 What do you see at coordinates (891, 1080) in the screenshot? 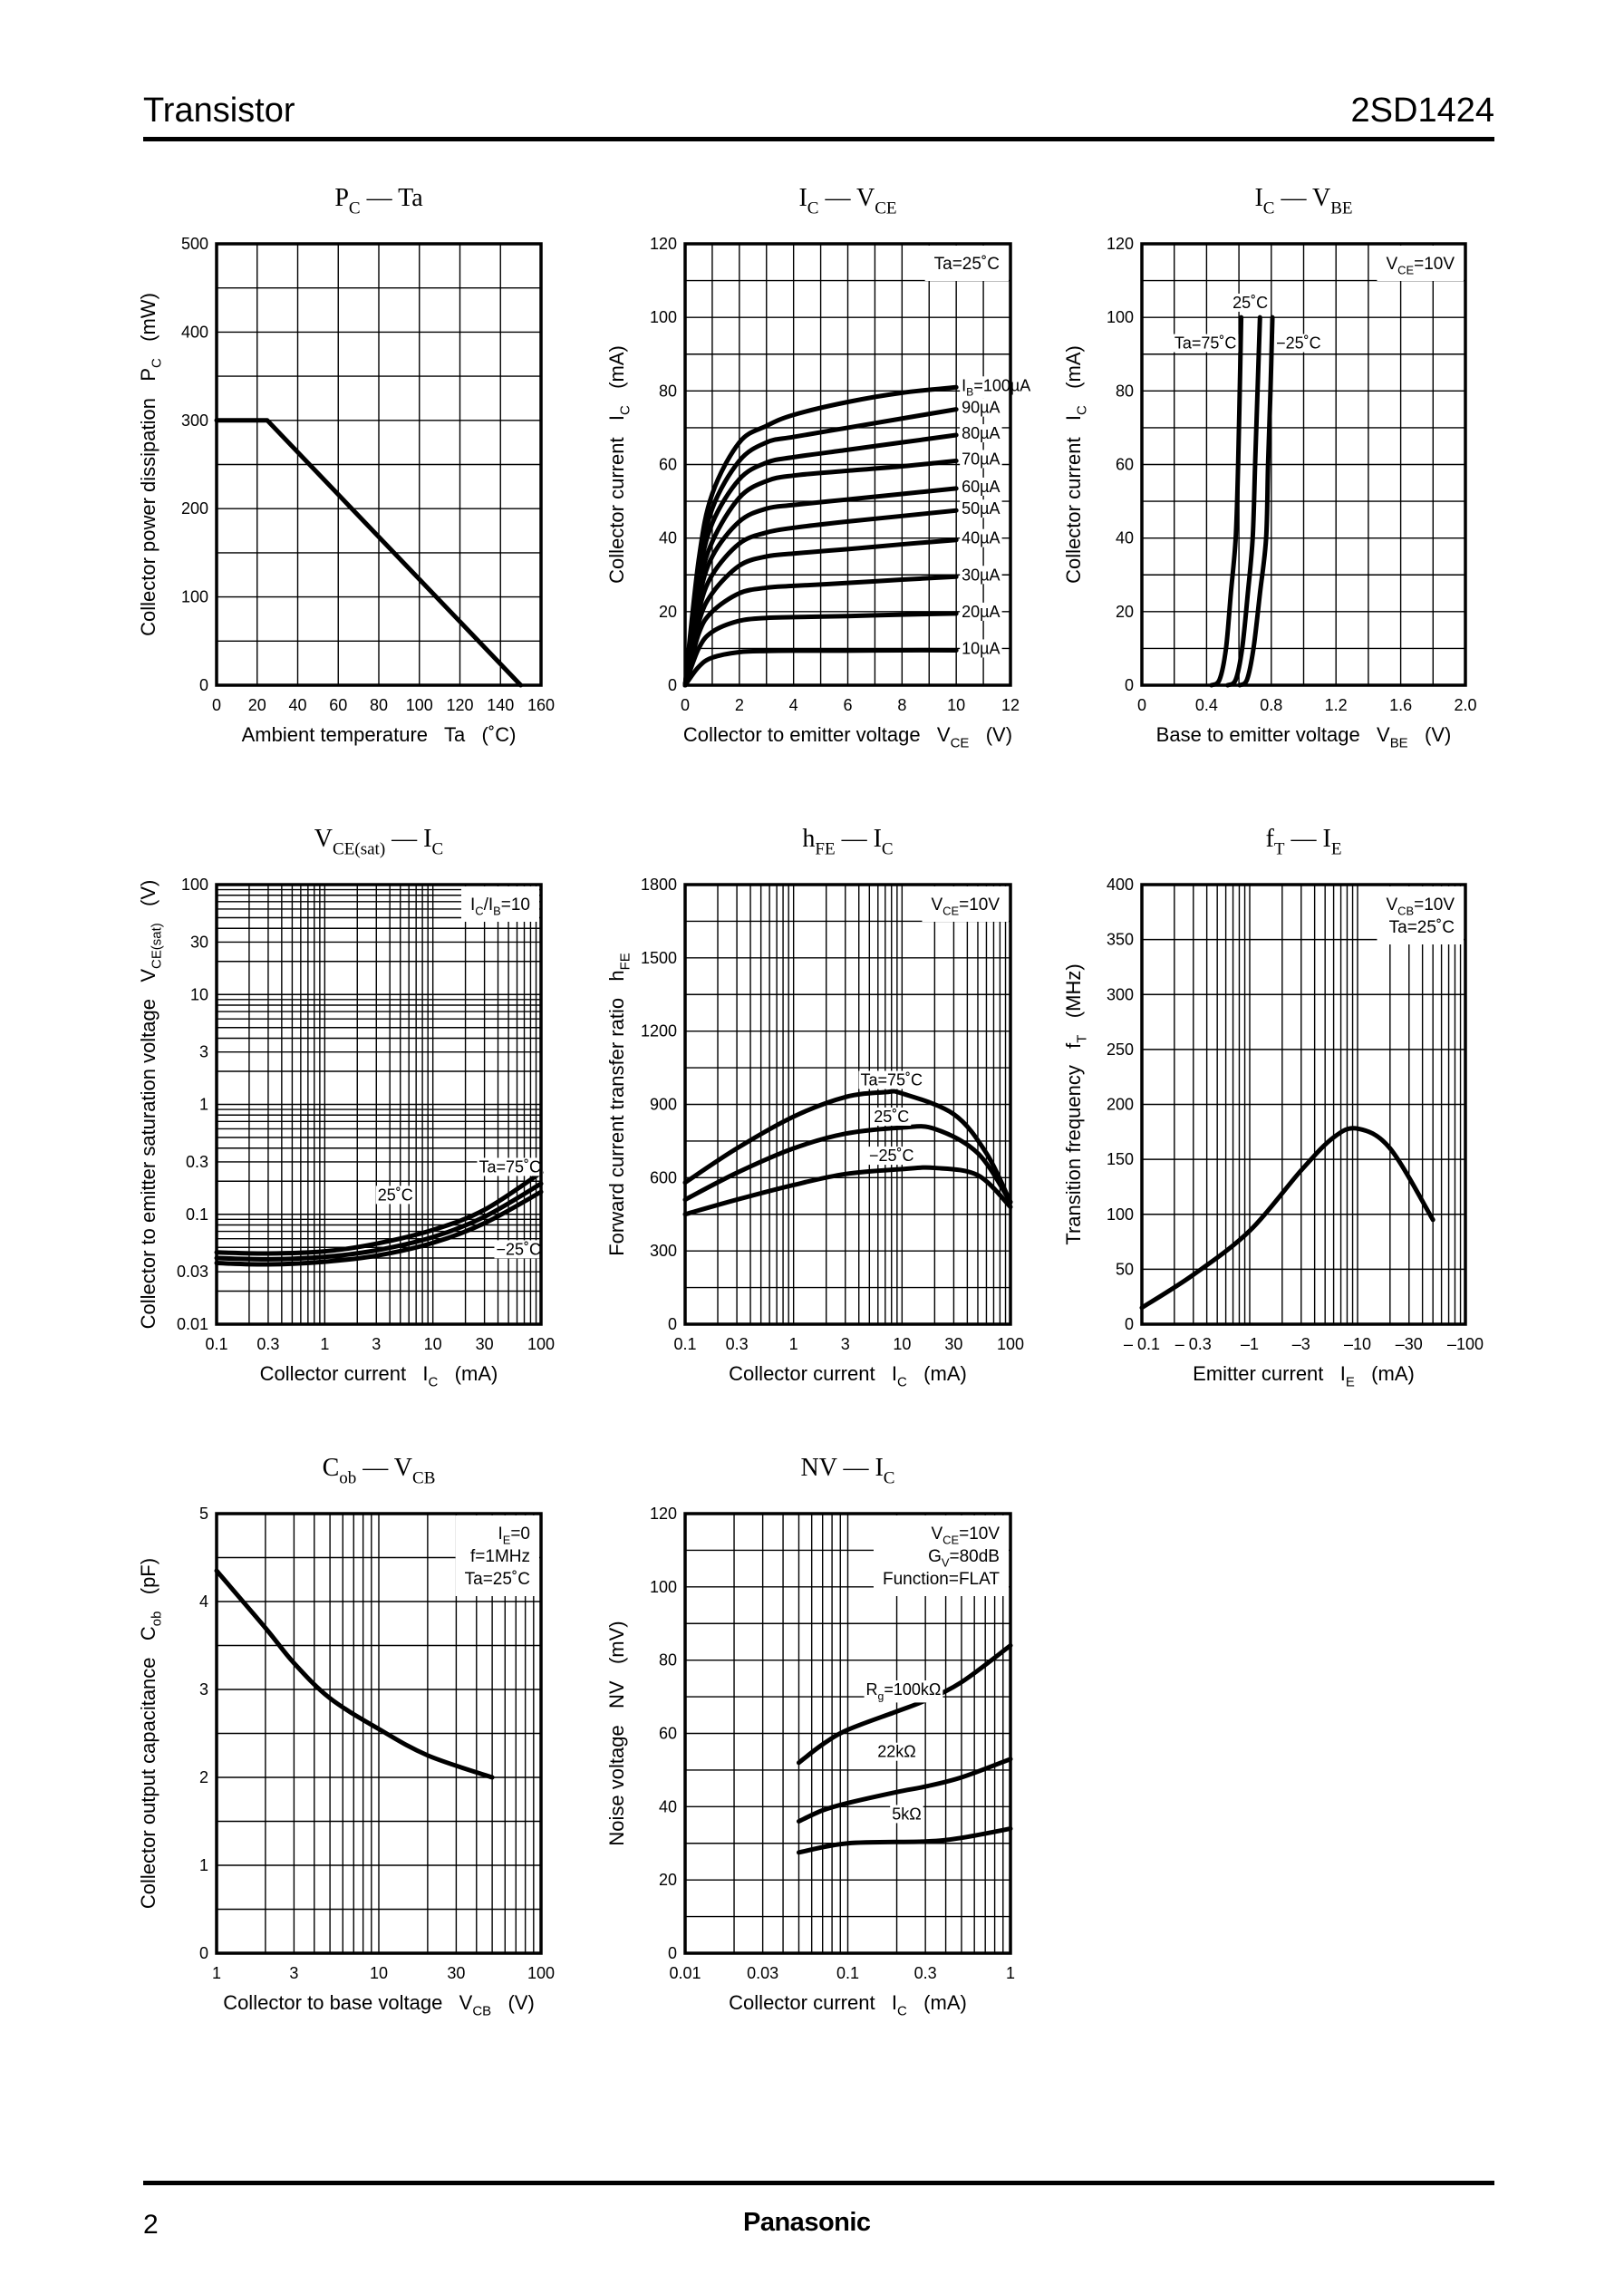
I see `series-label: Ta=75˚C` at bounding box center [891, 1080].